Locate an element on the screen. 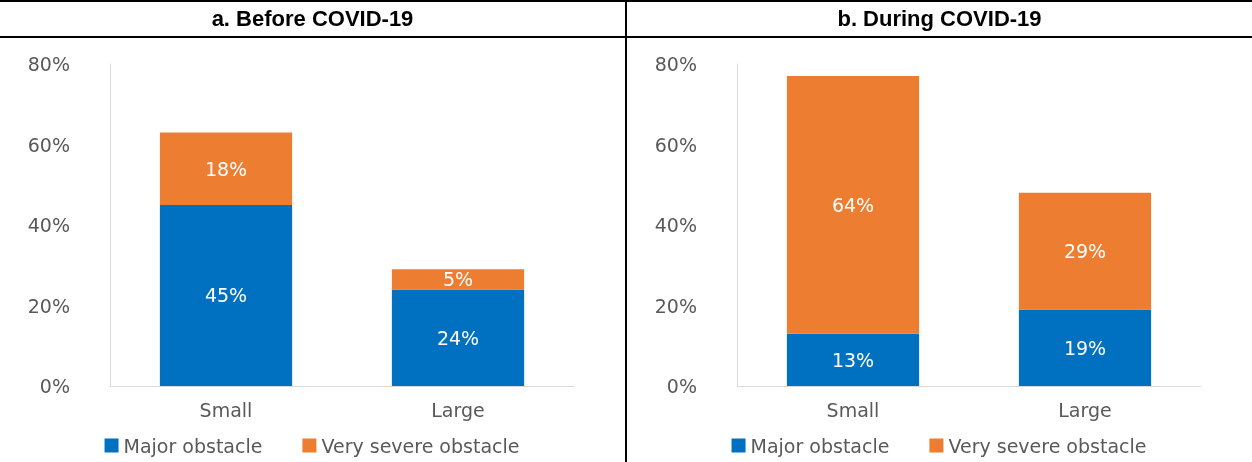 This screenshot has height=462, width=1252. data-label: 24% is located at coordinates (458, 337).